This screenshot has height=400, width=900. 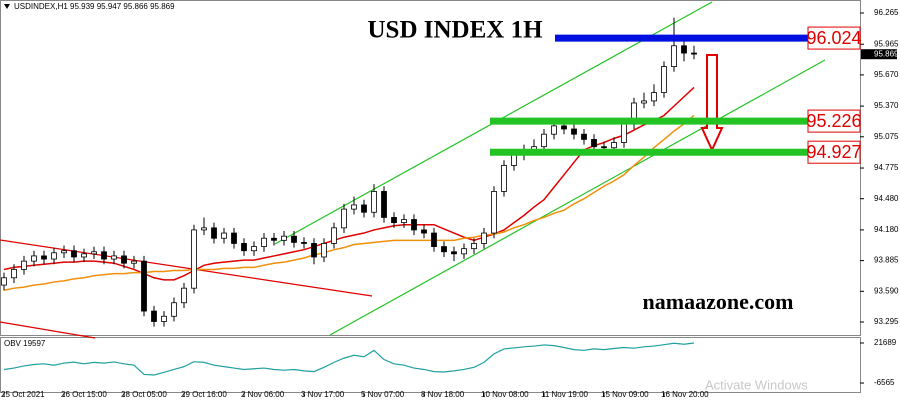 What do you see at coordinates (886, 53) in the screenshot?
I see `last-price-label: 95.869` at bounding box center [886, 53].